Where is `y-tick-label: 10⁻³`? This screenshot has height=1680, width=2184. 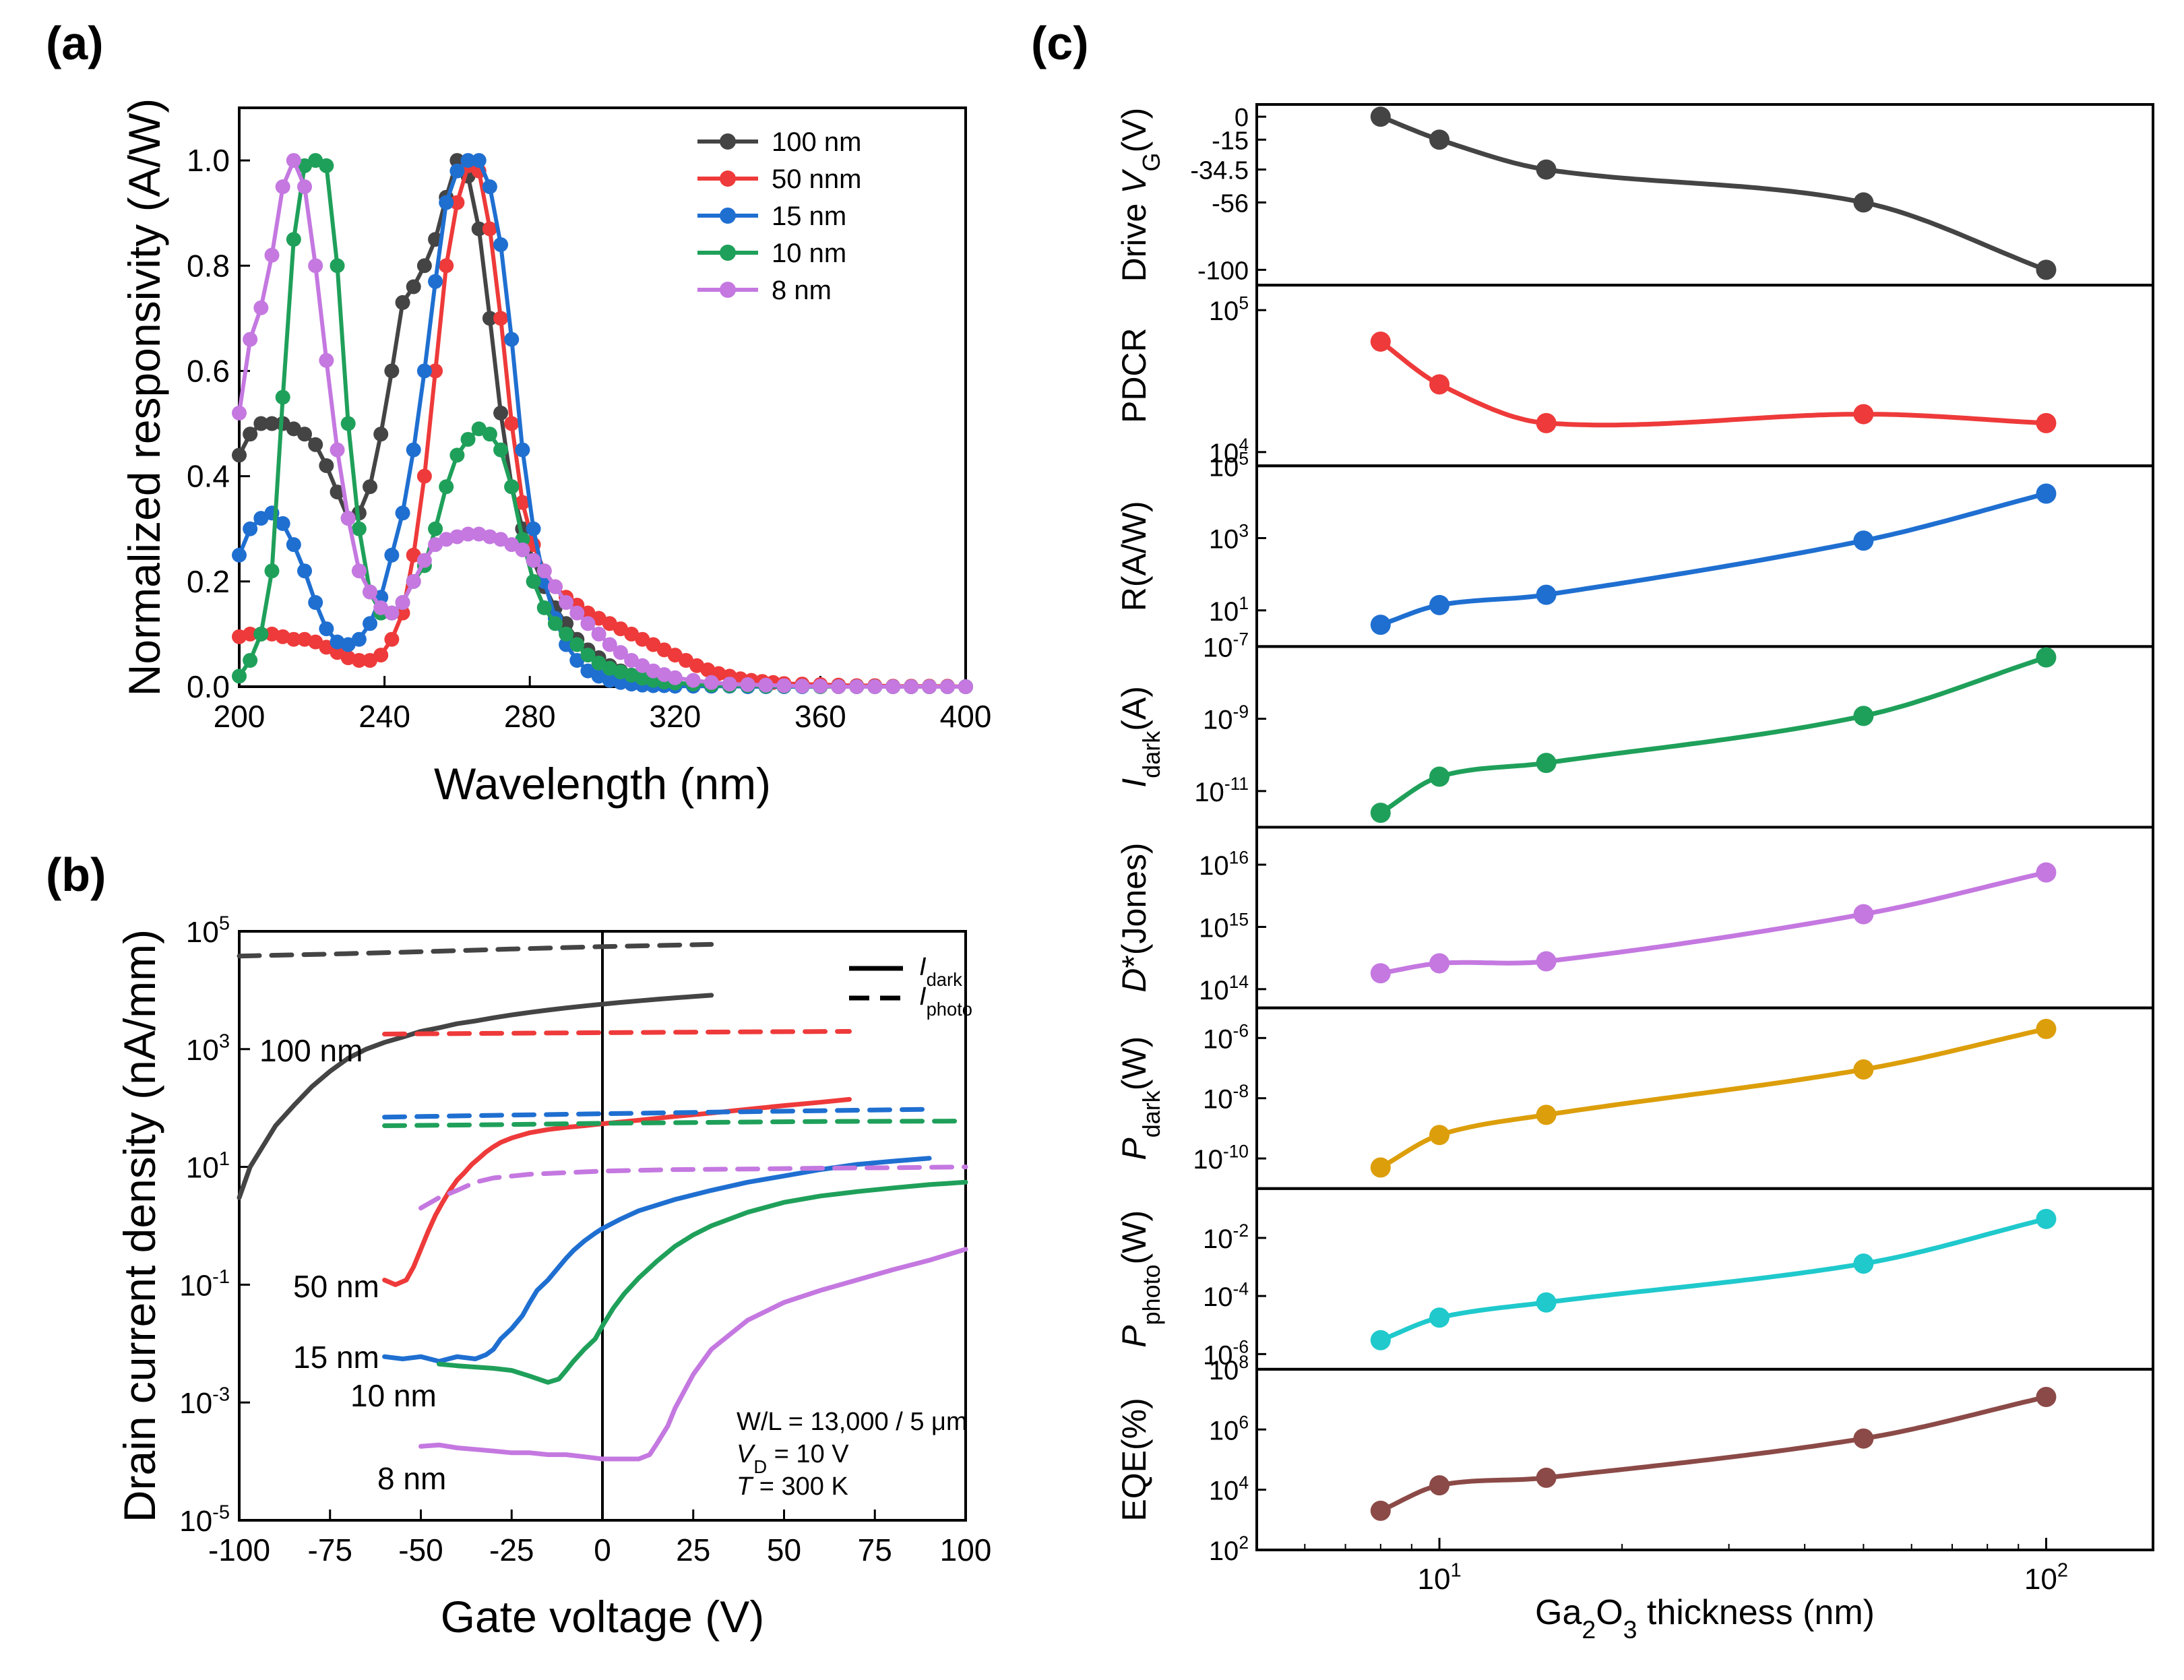
y-tick-label: 10⁻³ is located at coordinates (204, 1402).